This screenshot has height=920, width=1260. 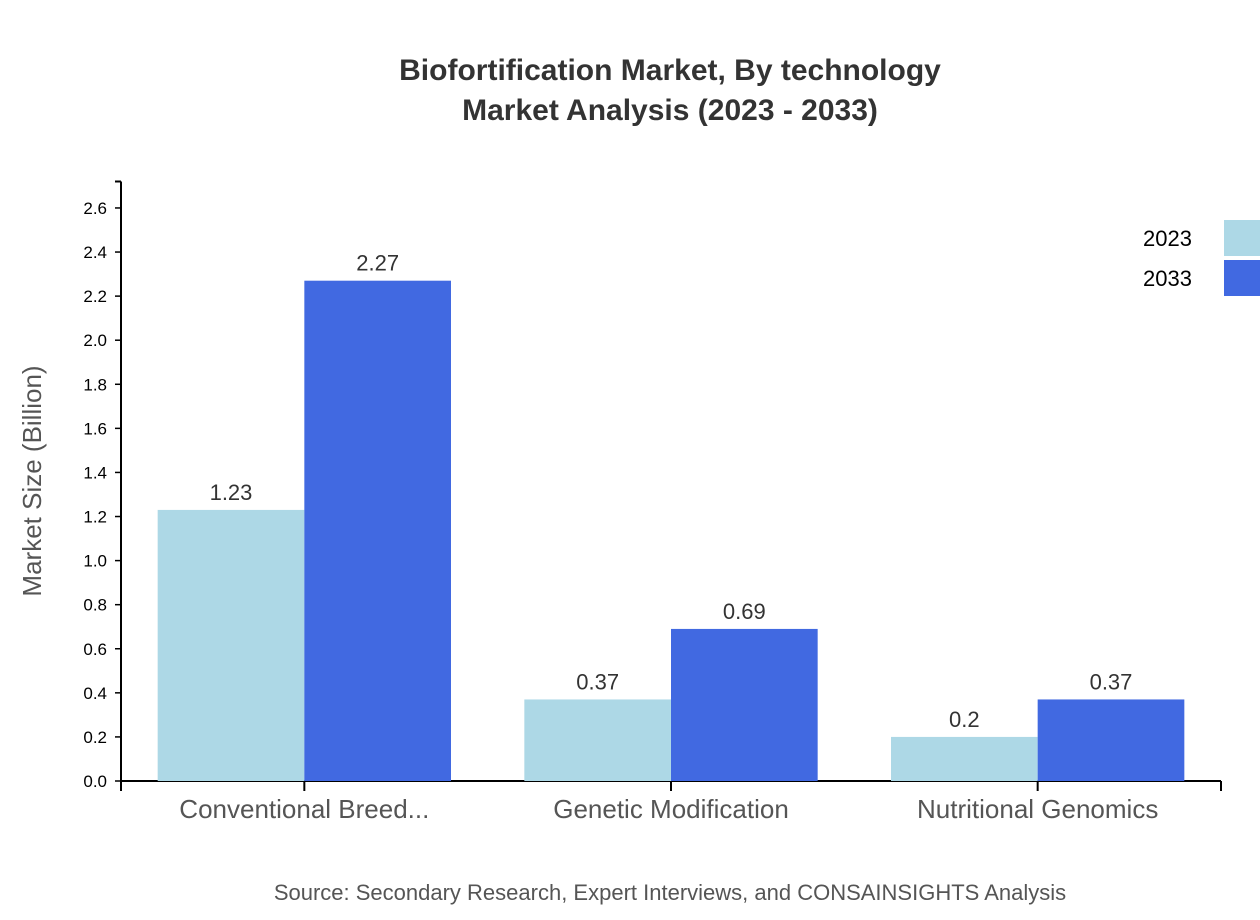 I want to click on y-tick-label: 2.6, so click(x=95, y=208).